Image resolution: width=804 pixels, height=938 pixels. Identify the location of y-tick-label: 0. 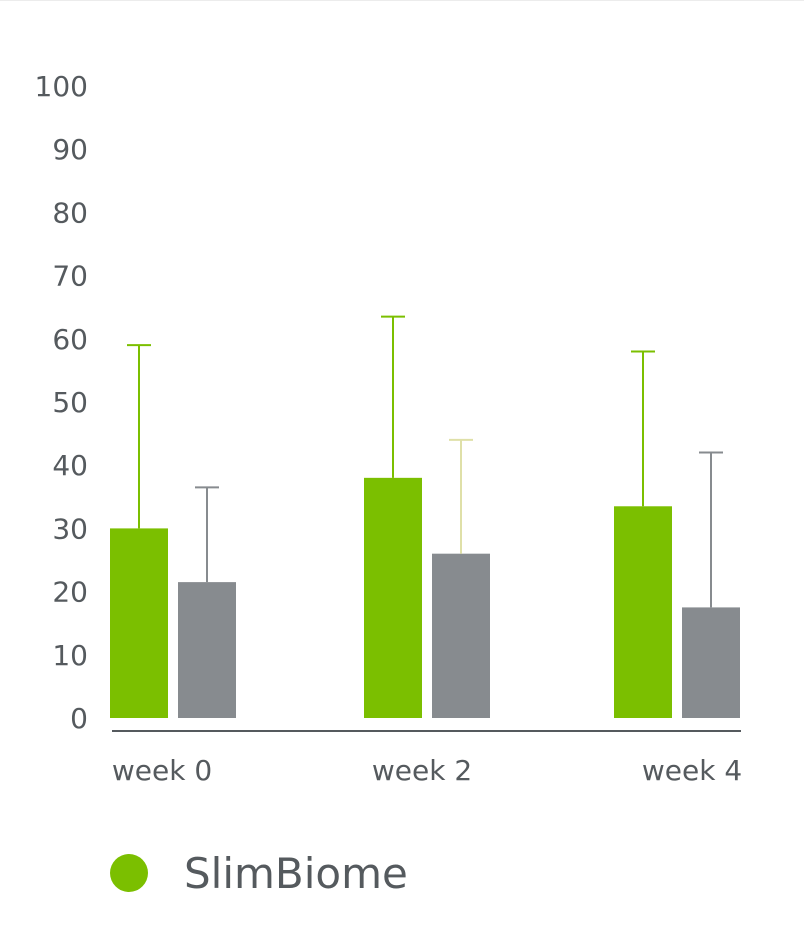
(79, 718).